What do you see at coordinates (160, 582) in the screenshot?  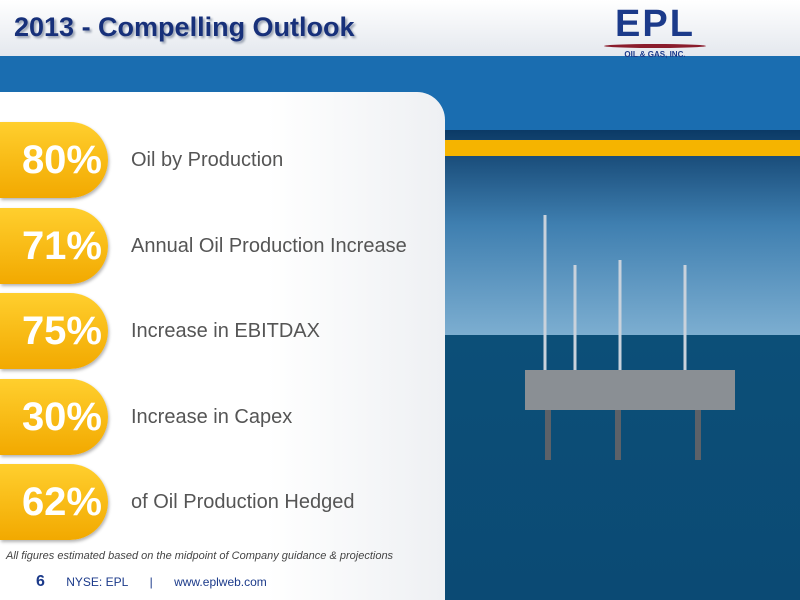 I see `footer: 6 NYSE: EPL | www.eplweb.com` at bounding box center [160, 582].